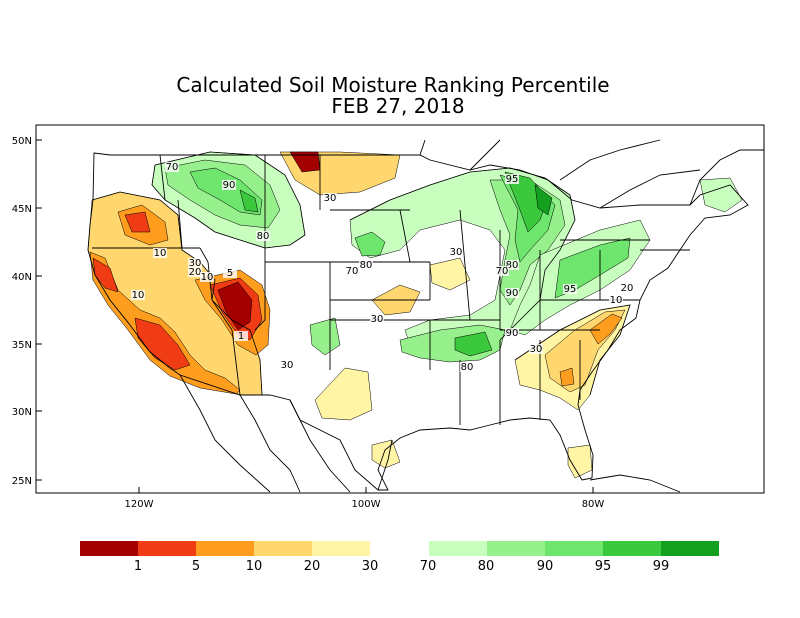  I want to click on dry-region-texas, so click(343, 394).